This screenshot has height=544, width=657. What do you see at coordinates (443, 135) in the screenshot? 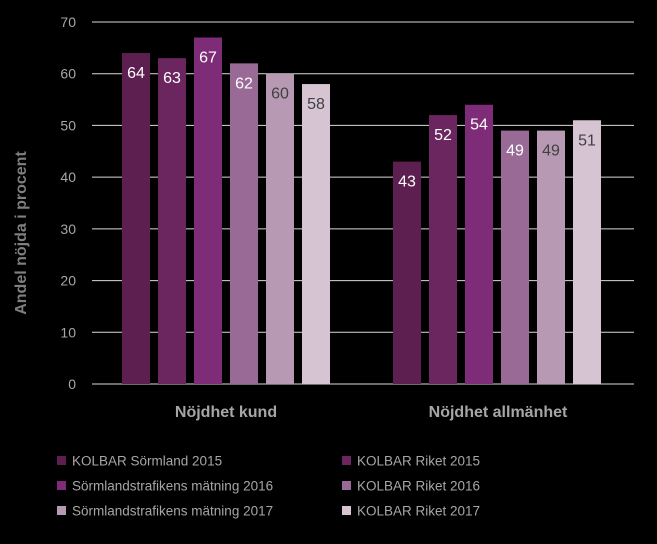
I see `data-label: 52` at bounding box center [443, 135].